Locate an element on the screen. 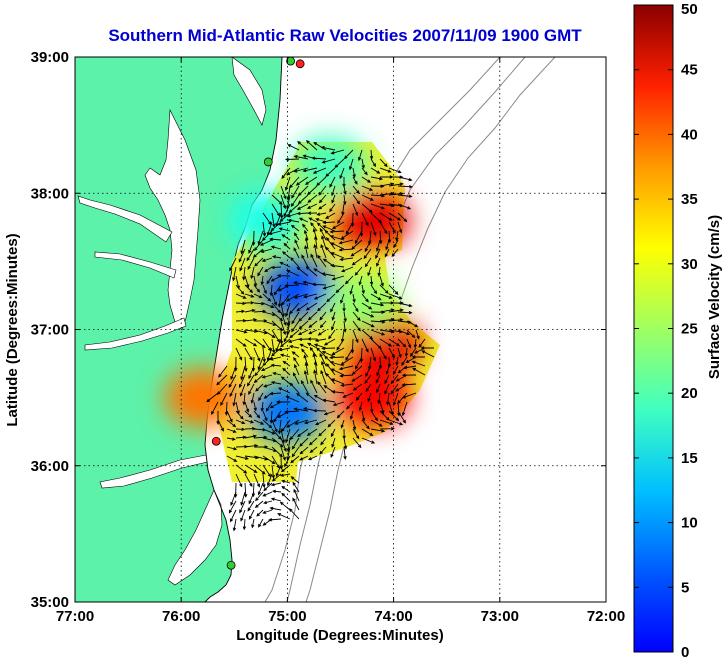  colorbar-tick-label-1: 5 is located at coordinates (685, 587).